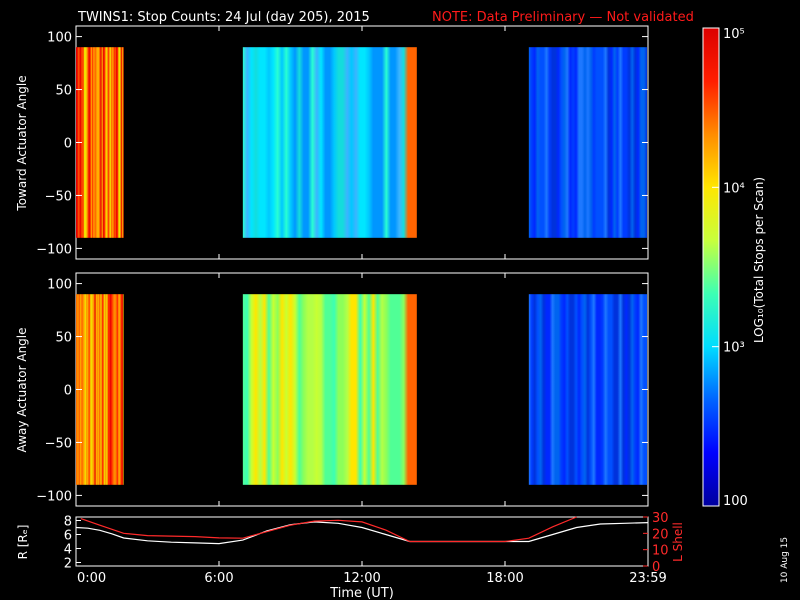 The width and height of the screenshot is (800, 600). What do you see at coordinates (785, 560) in the screenshot?
I see `date-stamp: 10 Aug 15` at bounding box center [785, 560].